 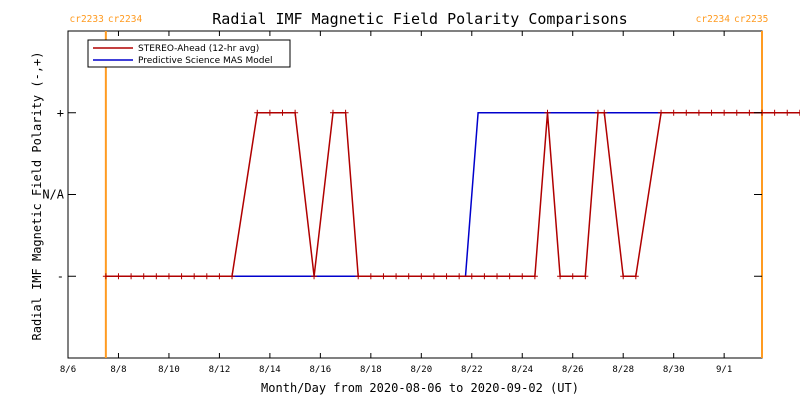 What do you see at coordinates (68, 370) in the screenshot?
I see `x-tick-label: 8/6` at bounding box center [68, 370].